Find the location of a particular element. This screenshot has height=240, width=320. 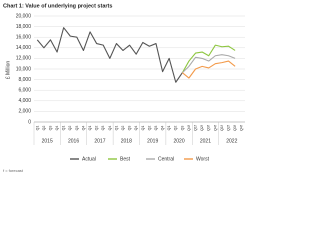

y-tick-label: 4,000 is located at coordinates (24, 101).